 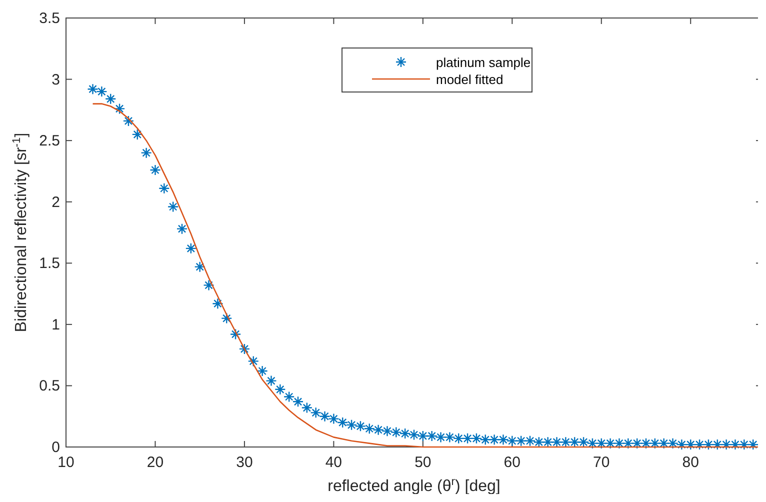 What do you see at coordinates (66, 462) in the screenshot?
I see `x-tick-label: 10` at bounding box center [66, 462].